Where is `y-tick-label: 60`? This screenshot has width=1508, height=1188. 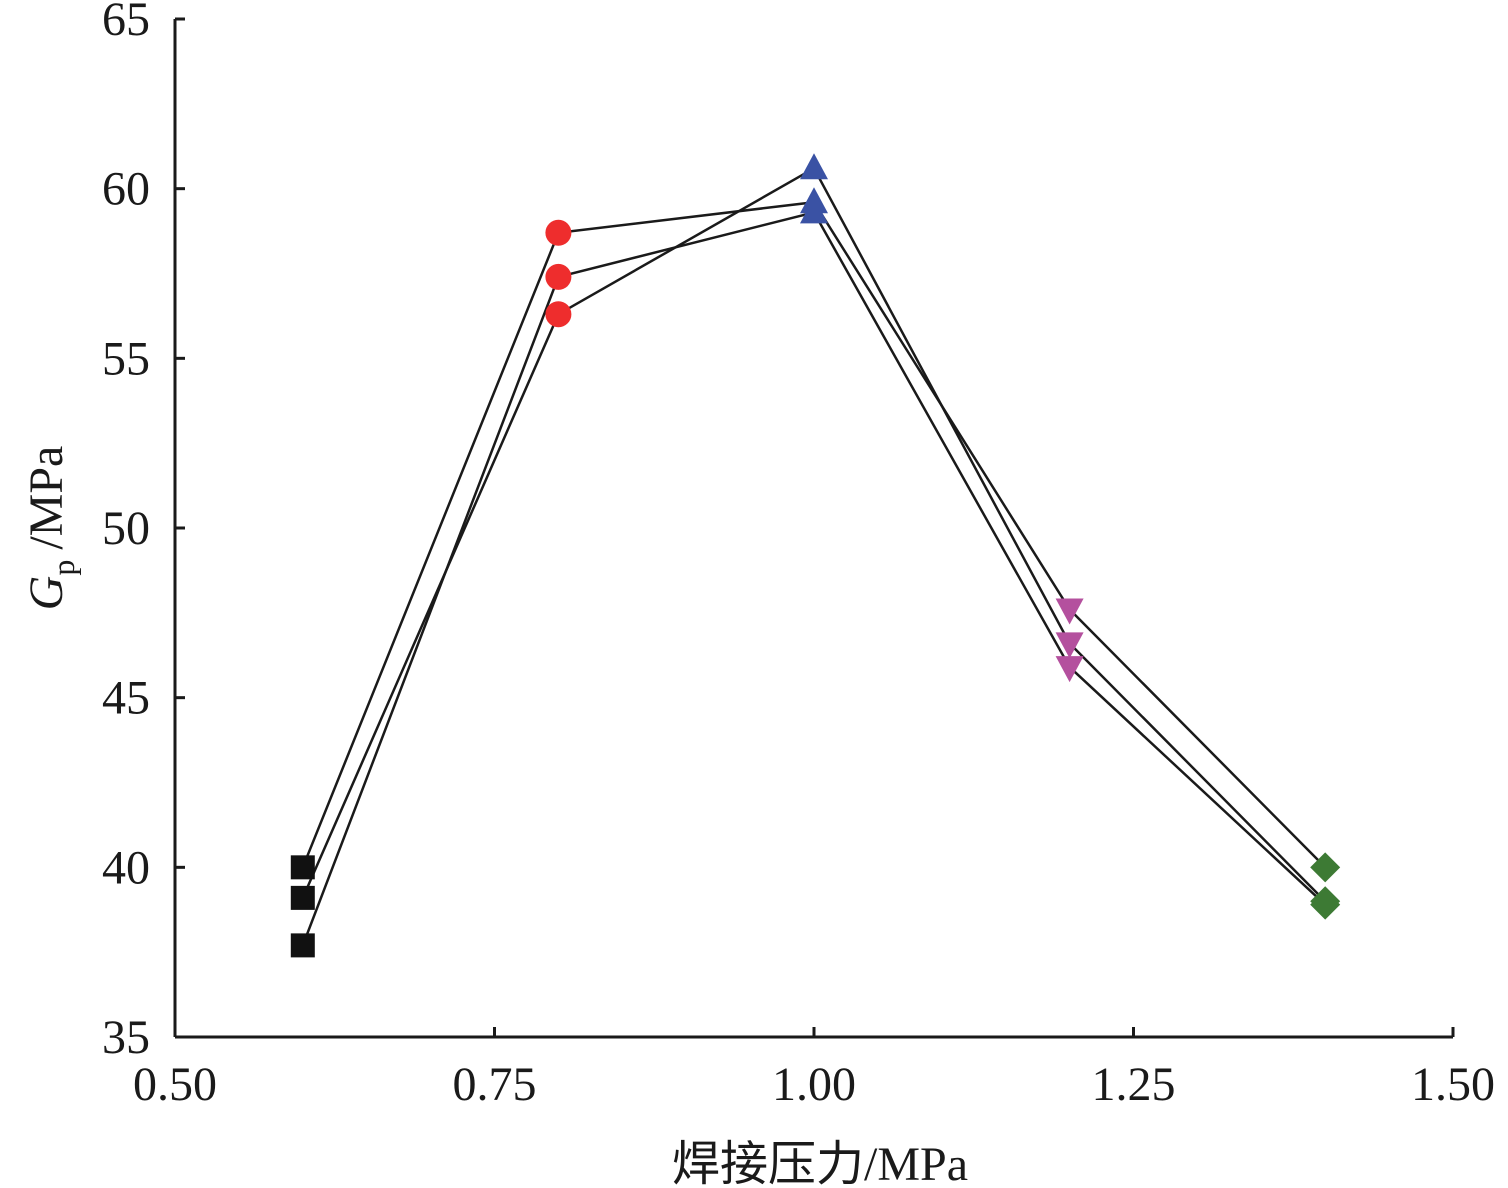 y-tick-label: 60 is located at coordinates (126, 189).